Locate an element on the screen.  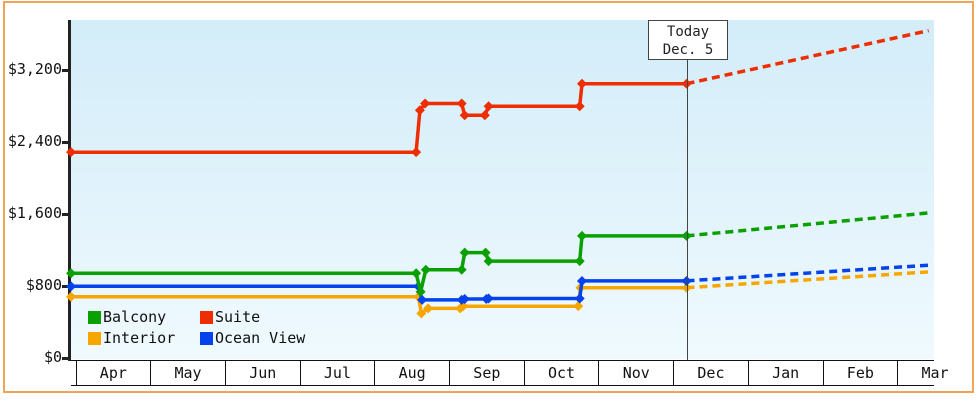
legend-item-suite: Suite is located at coordinates (256, 317).